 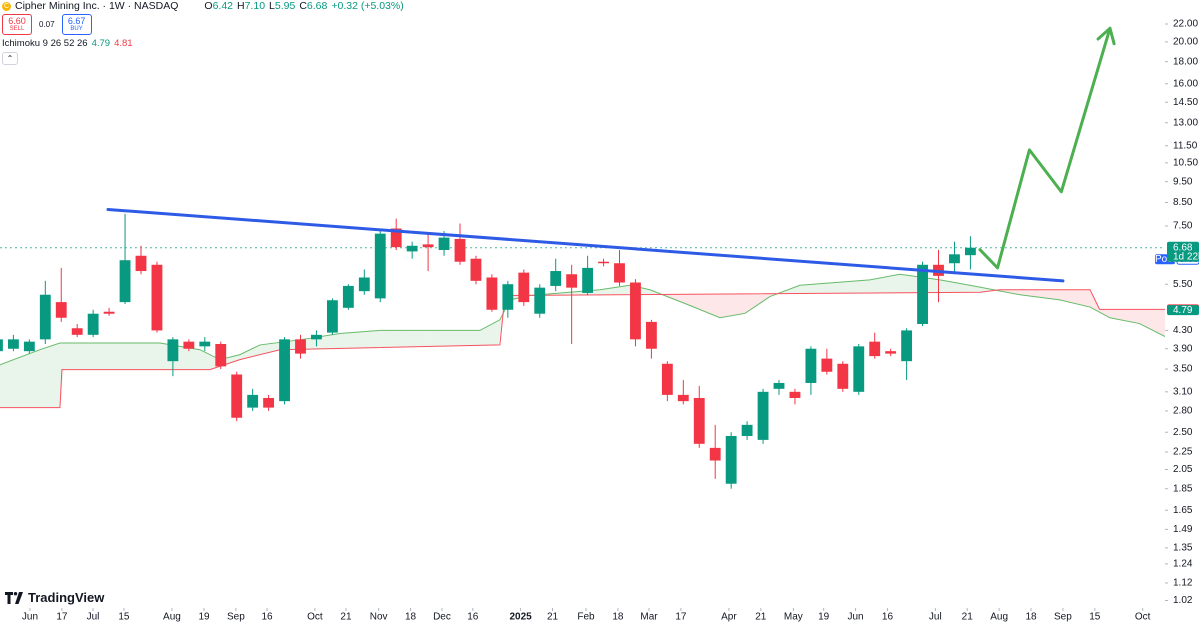 What do you see at coordinates (1143, 617) in the screenshot?
I see `x-tick-label: Oct` at bounding box center [1143, 617].